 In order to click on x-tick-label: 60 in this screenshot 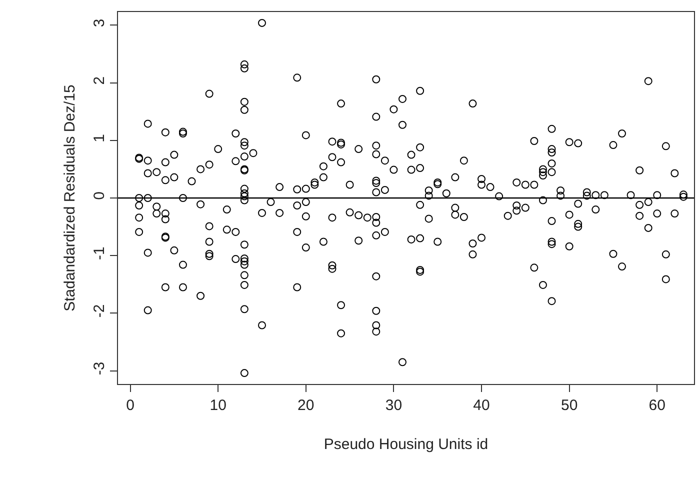, I will do `click(657, 405)`.